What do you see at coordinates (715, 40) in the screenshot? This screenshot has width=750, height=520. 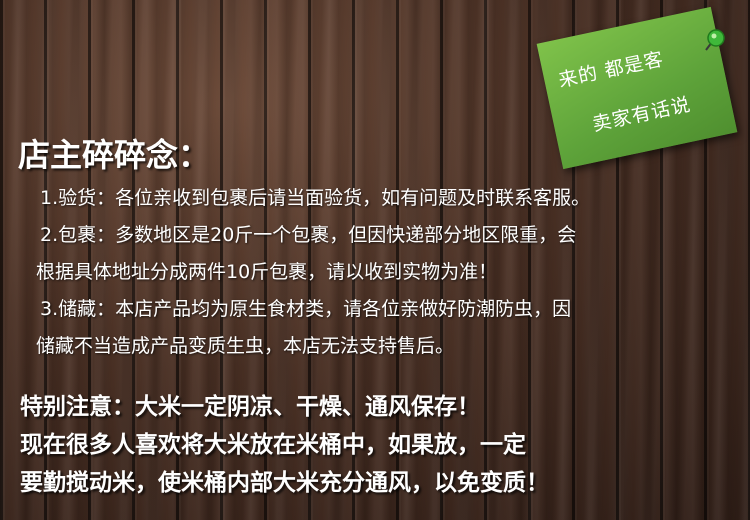 I see `pushpin-icon` at bounding box center [715, 40].